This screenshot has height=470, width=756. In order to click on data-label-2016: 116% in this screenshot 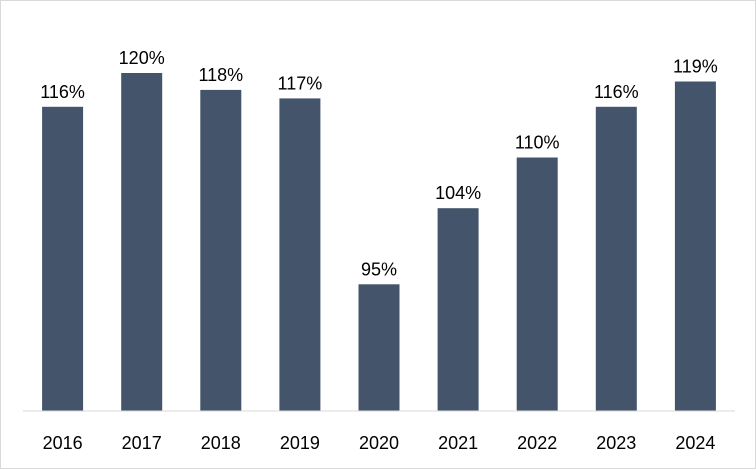, I will do `click(62, 92)`.